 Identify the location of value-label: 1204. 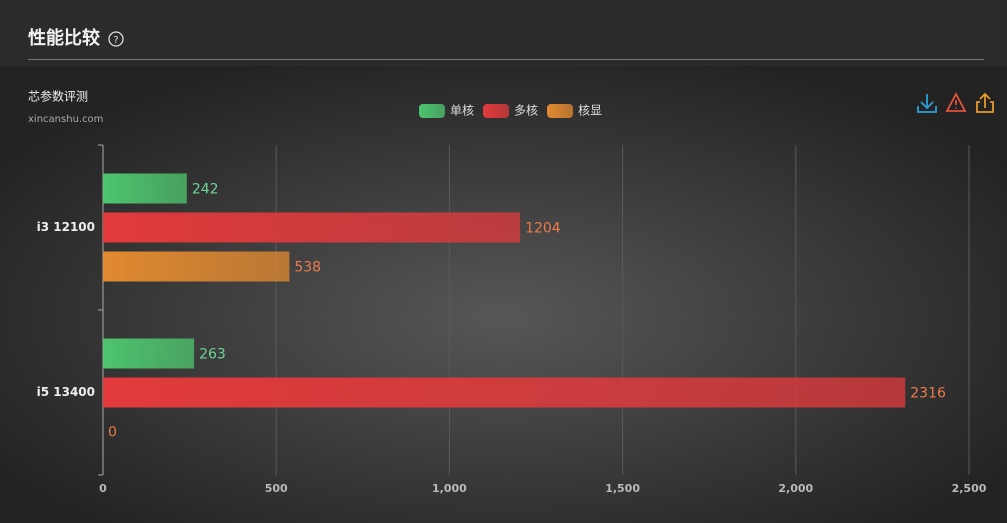
(543, 229).